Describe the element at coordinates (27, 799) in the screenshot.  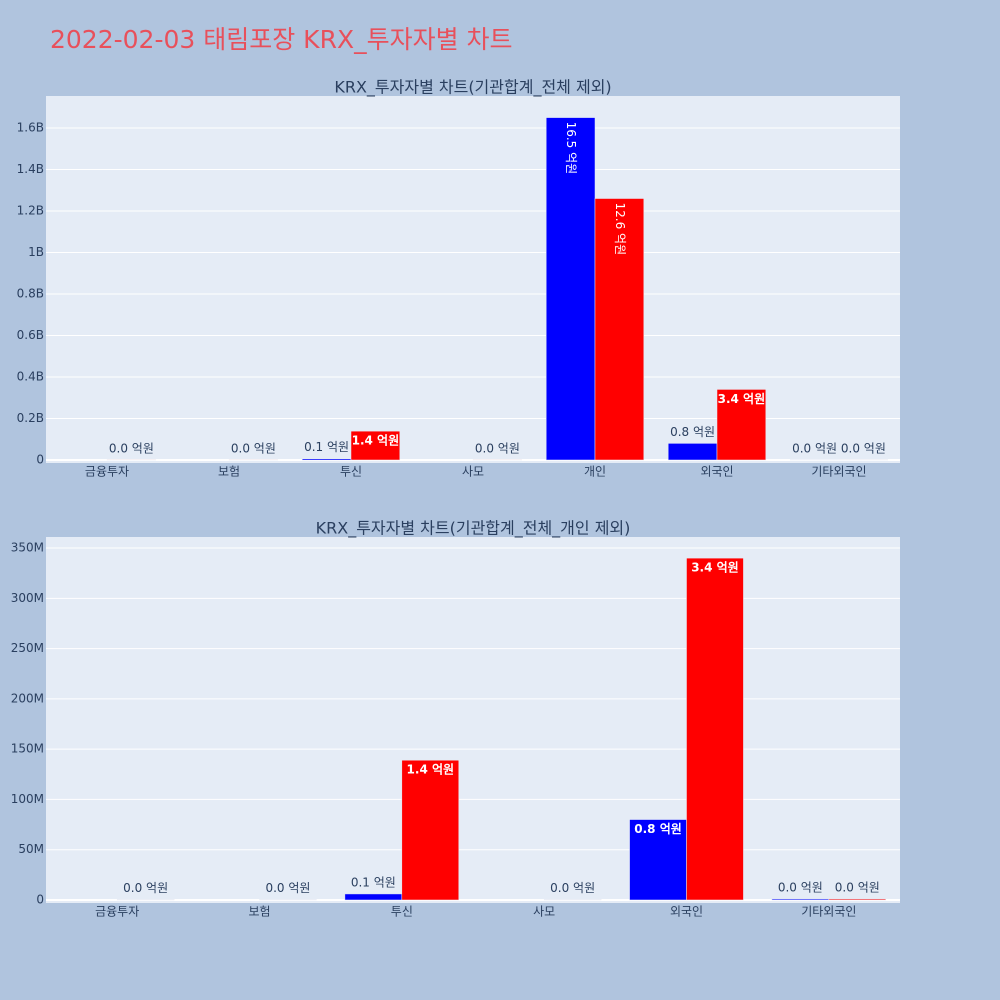
I see `y-tick-label: 100M` at that location.